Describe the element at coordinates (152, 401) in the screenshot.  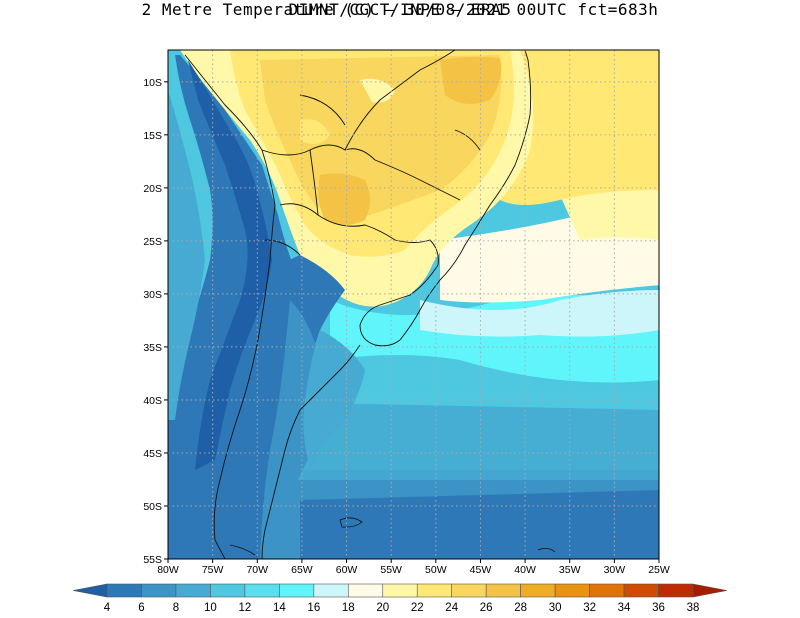
I see `lat-tick-label: 40S` at that location.